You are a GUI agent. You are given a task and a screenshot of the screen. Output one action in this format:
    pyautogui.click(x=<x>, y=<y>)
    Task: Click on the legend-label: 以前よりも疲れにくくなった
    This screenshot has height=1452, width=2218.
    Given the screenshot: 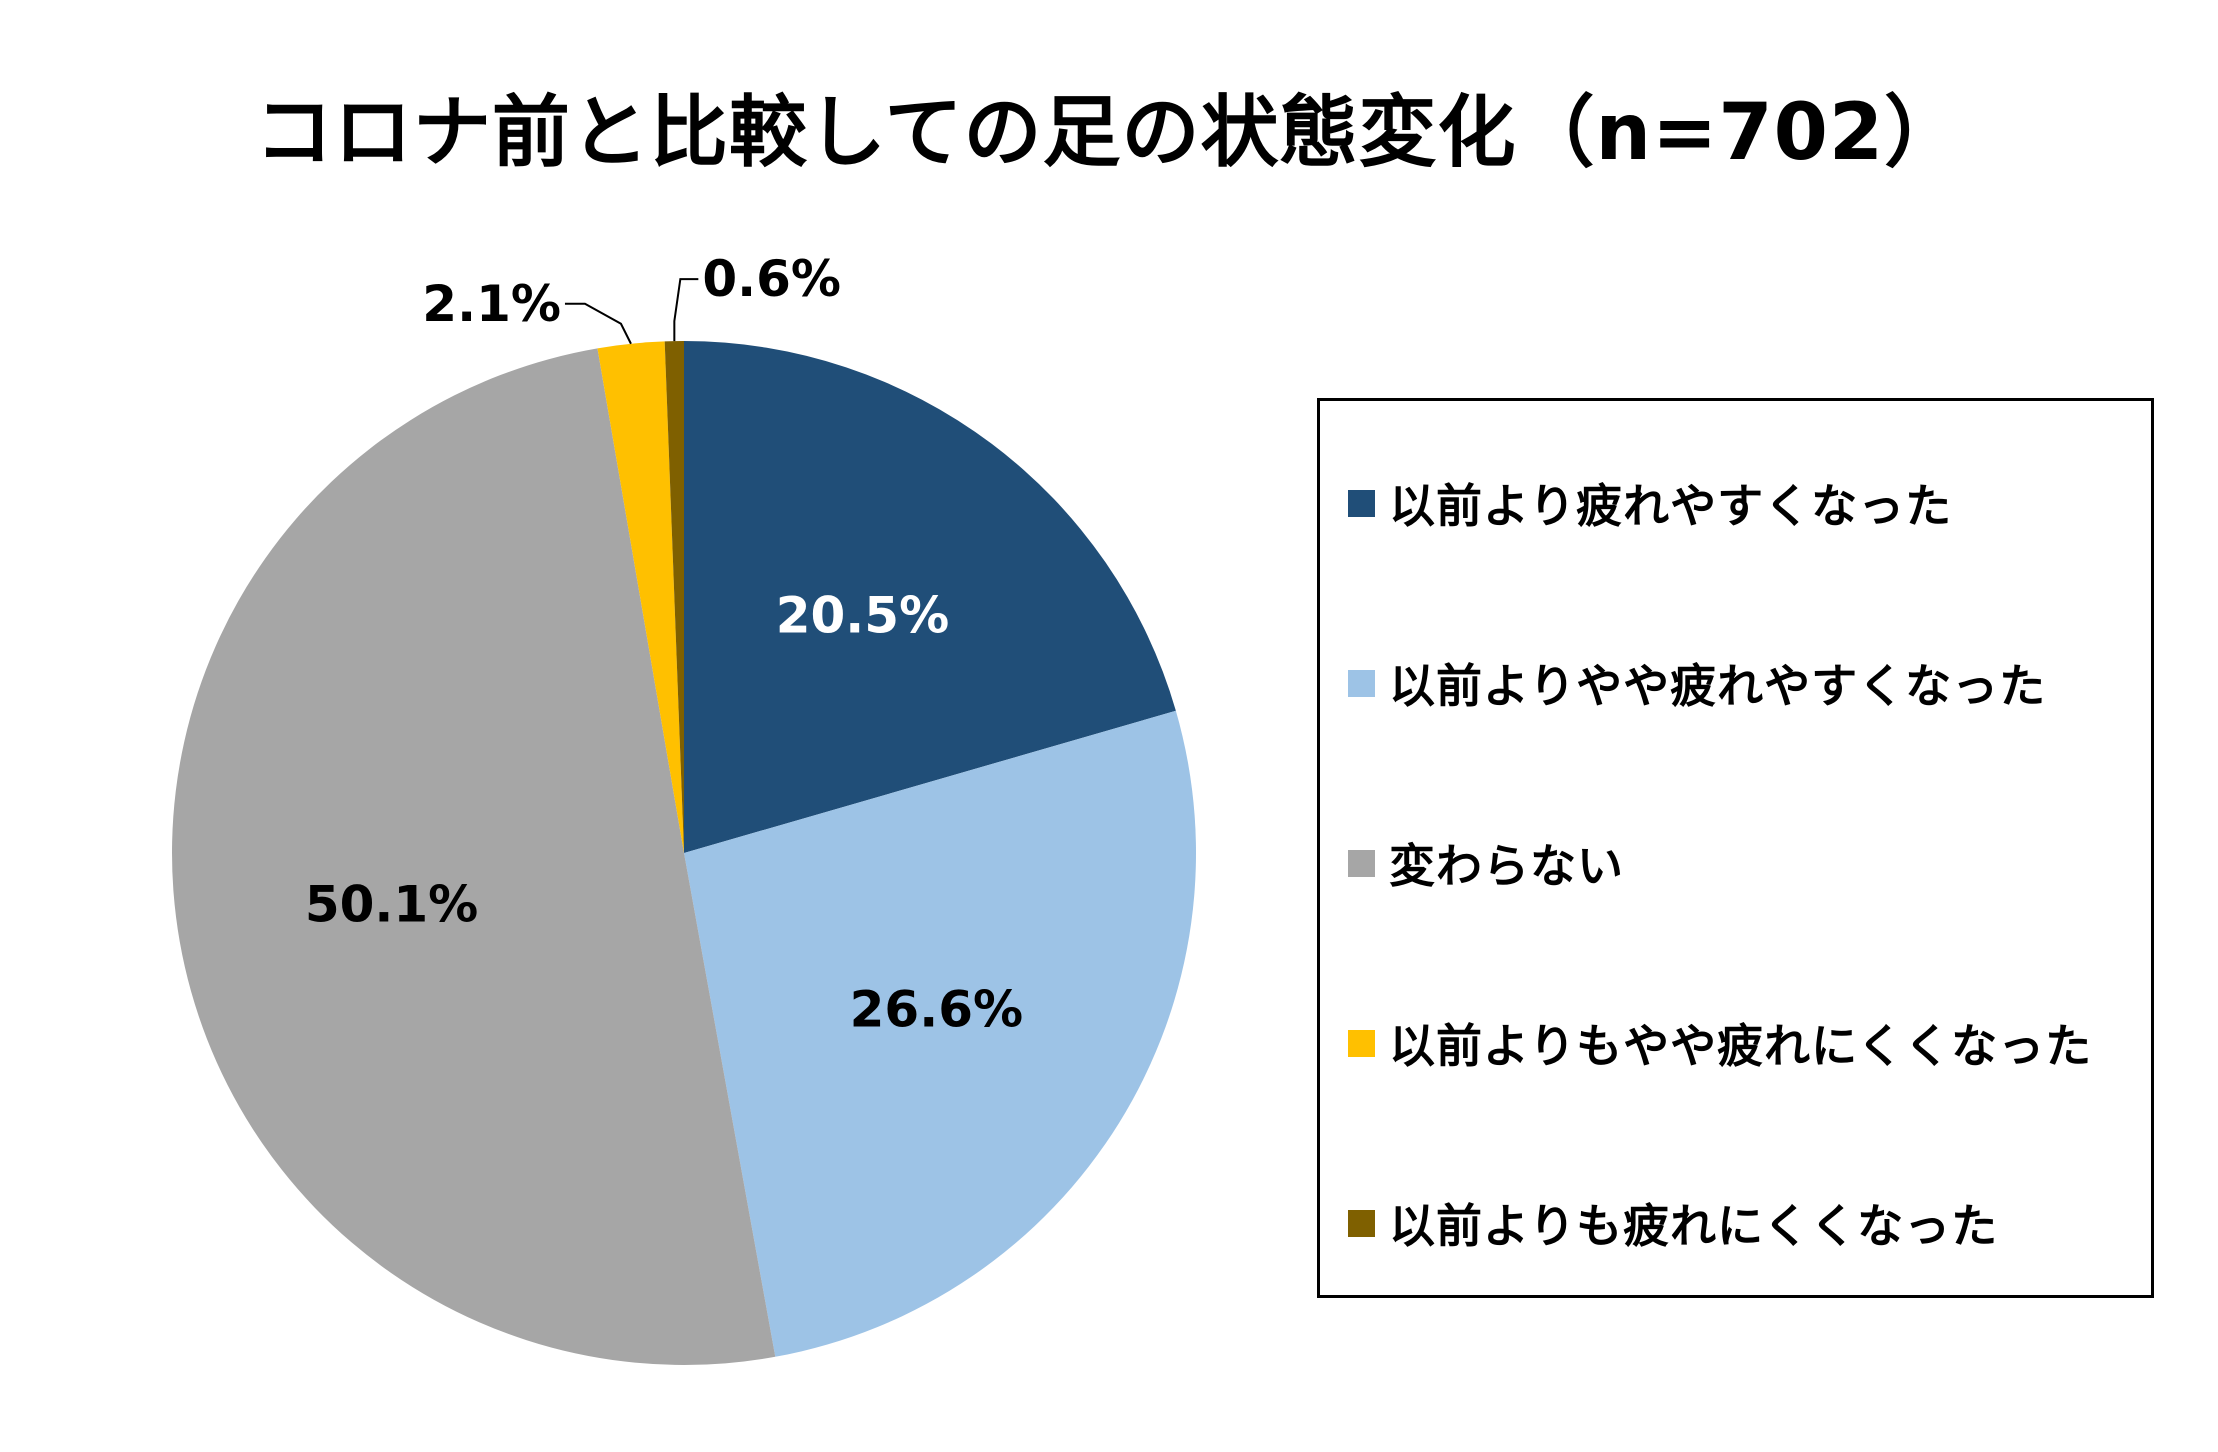 What is the action you would take?
    pyautogui.click(x=1694, y=1226)
    